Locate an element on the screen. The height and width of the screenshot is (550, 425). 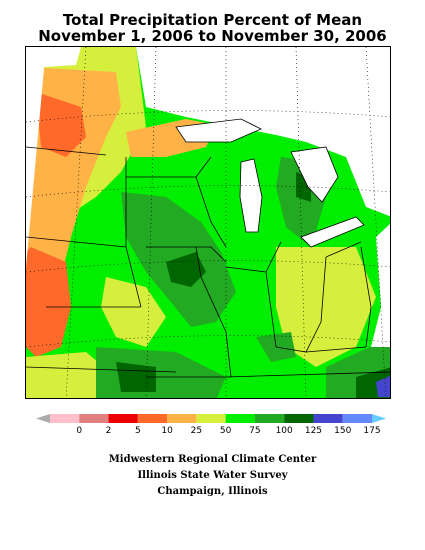
map-region-no-data-west-edge is located at coordinates (36, 157).